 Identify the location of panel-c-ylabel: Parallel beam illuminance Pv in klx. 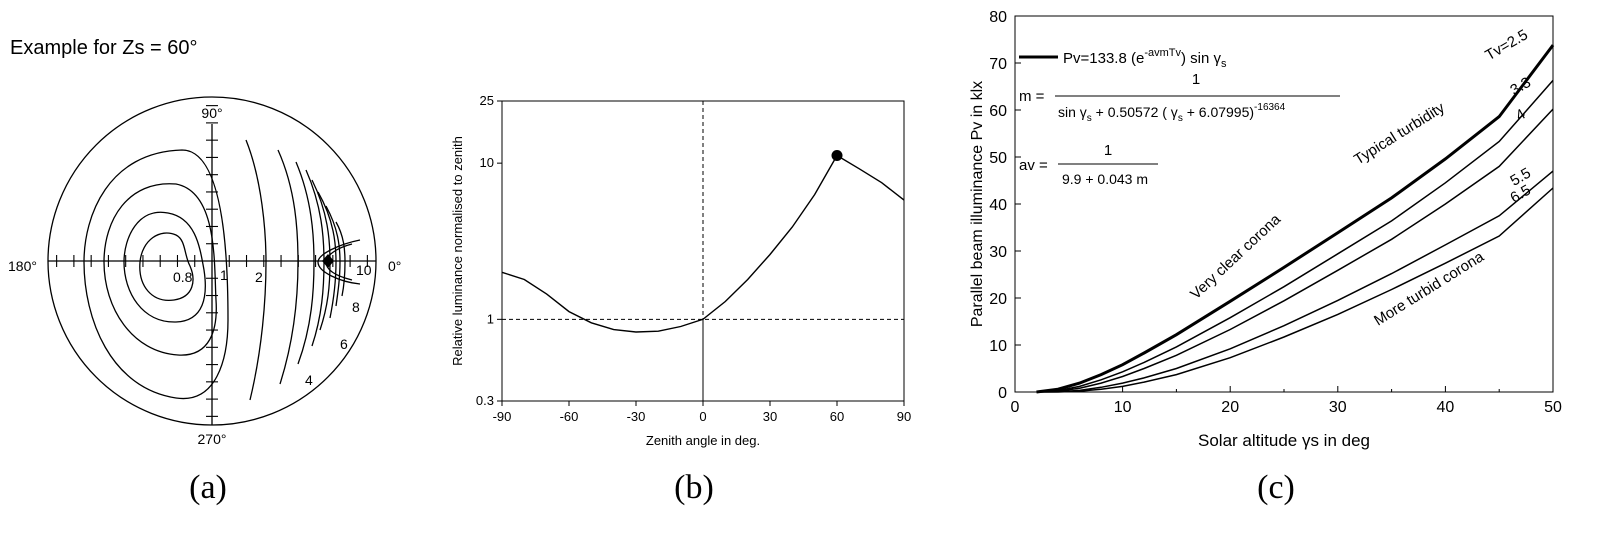
(977, 204).